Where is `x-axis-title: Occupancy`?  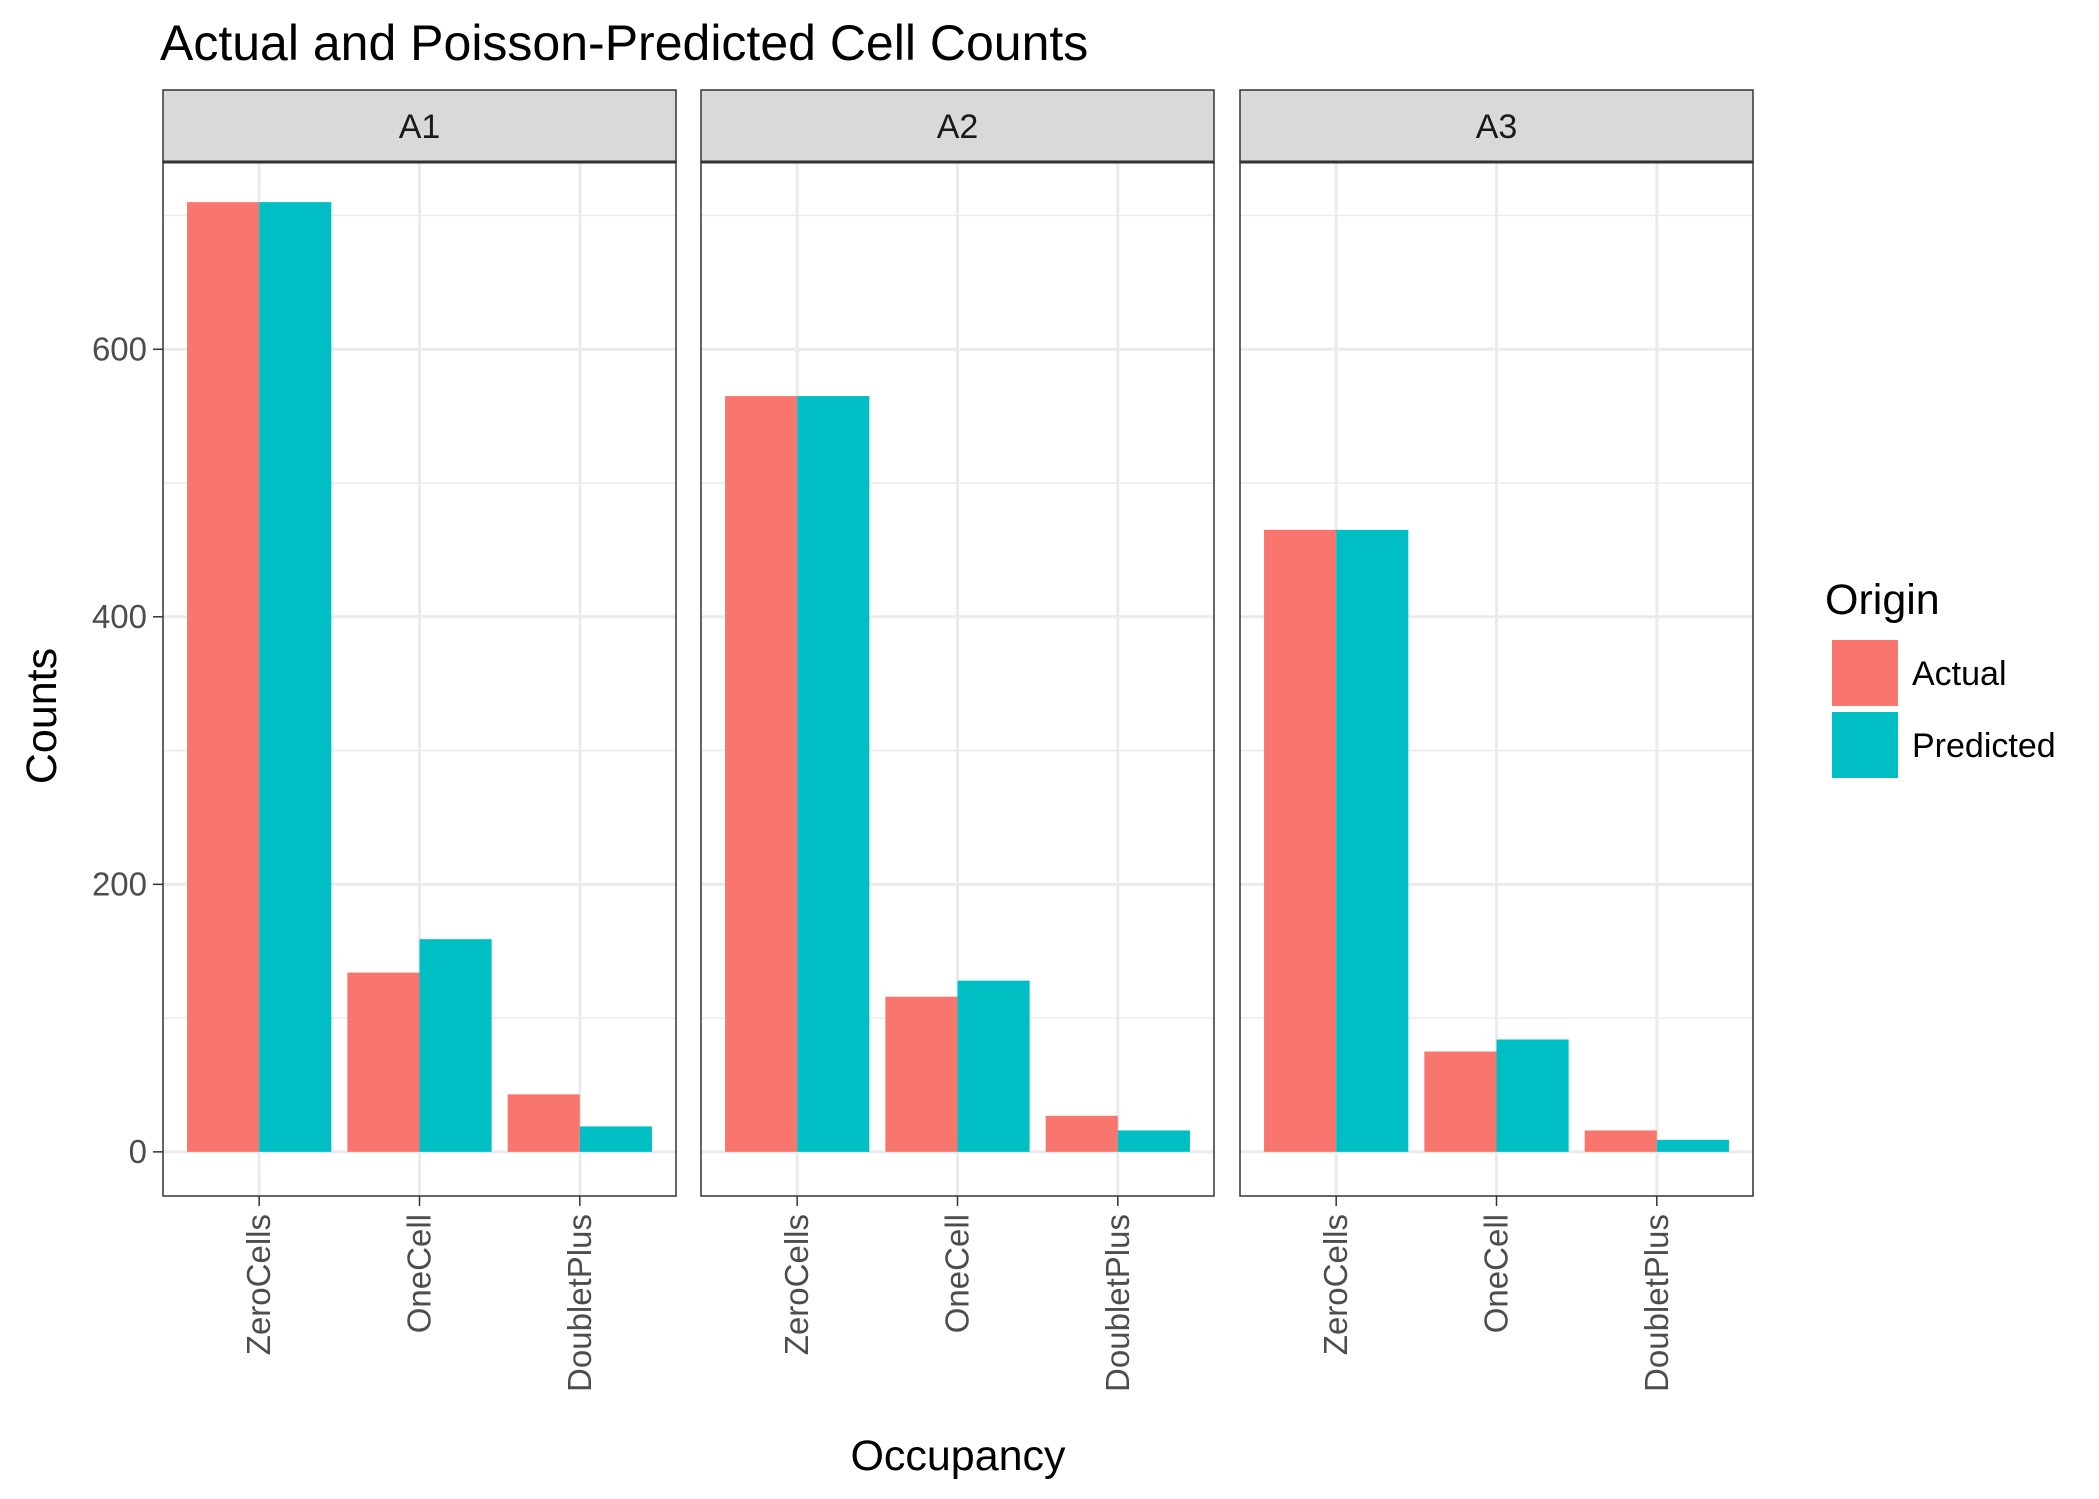 x-axis-title: Occupancy is located at coordinates (958, 1456).